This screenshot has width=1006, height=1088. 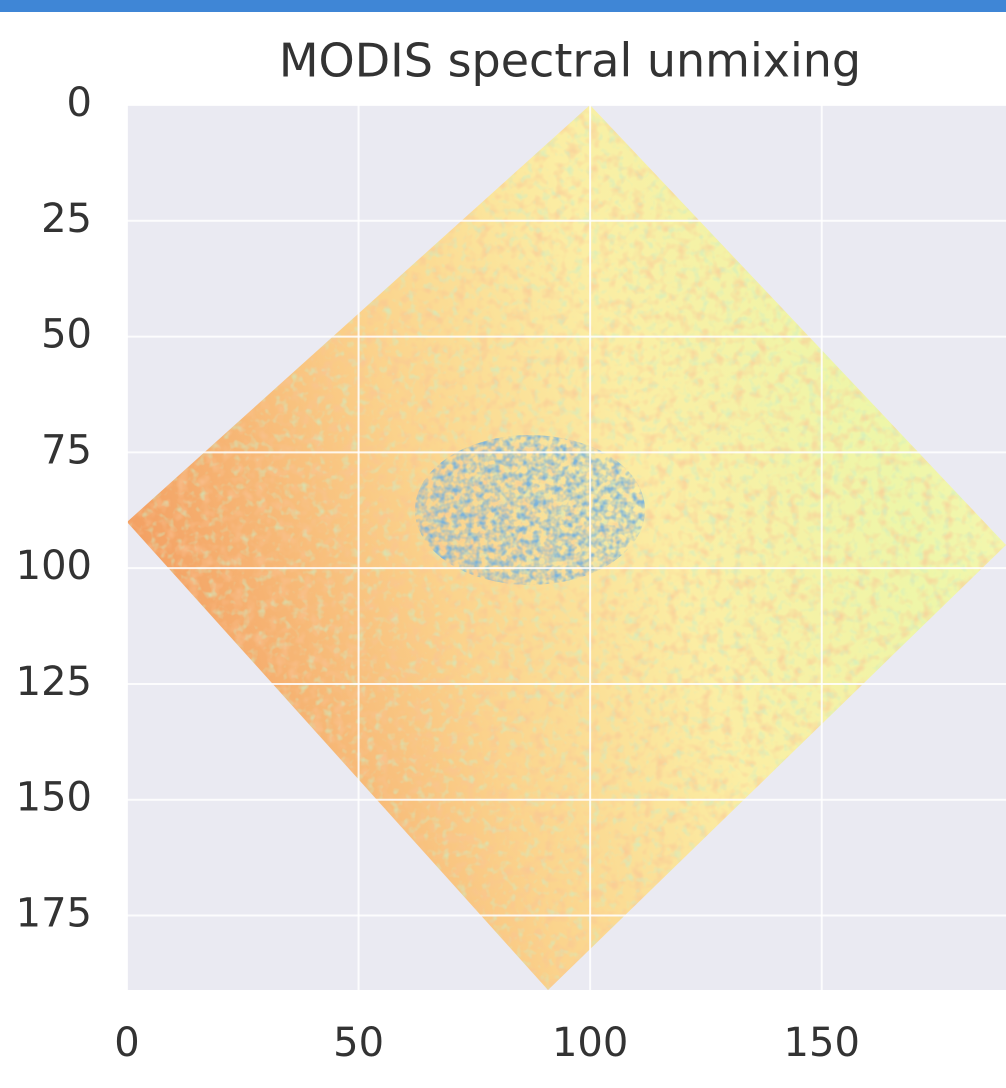 What do you see at coordinates (66, 219) in the screenshot?
I see `y-tick-label: 25` at bounding box center [66, 219].